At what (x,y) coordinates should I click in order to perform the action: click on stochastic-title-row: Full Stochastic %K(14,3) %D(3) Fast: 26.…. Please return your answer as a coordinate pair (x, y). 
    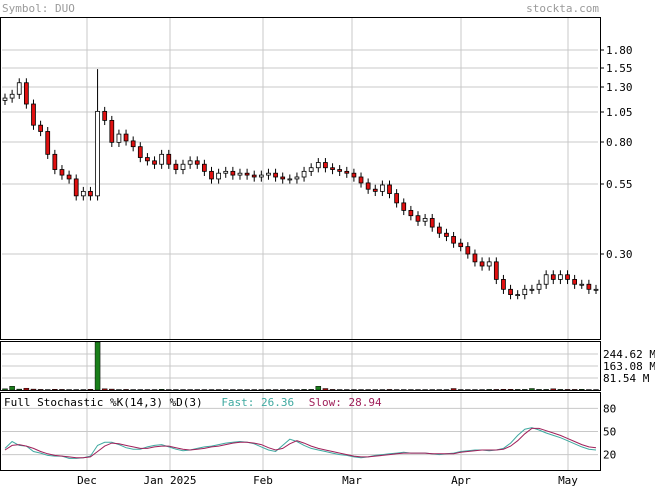
    Looking at the image, I should click on (193, 402).